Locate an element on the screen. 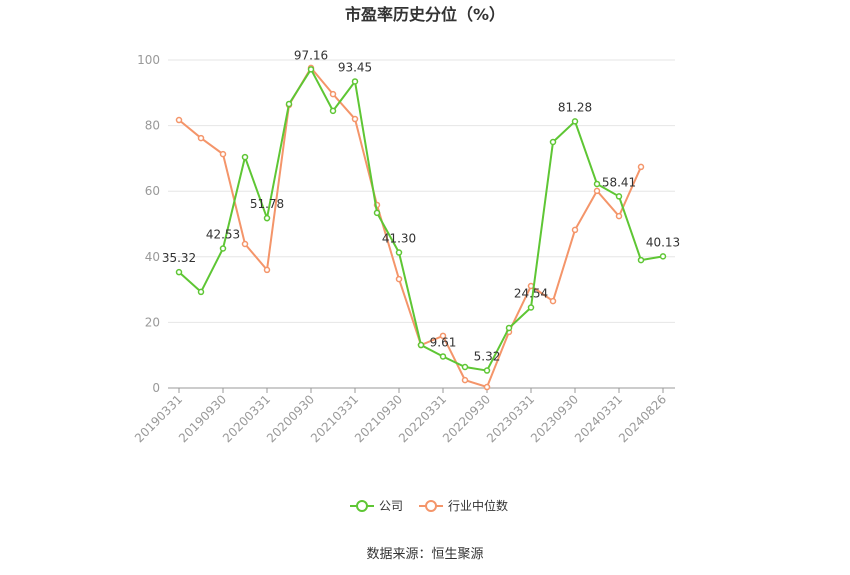 The height and width of the screenshot is (575, 850). data-label: 81.28 is located at coordinates (575, 107).